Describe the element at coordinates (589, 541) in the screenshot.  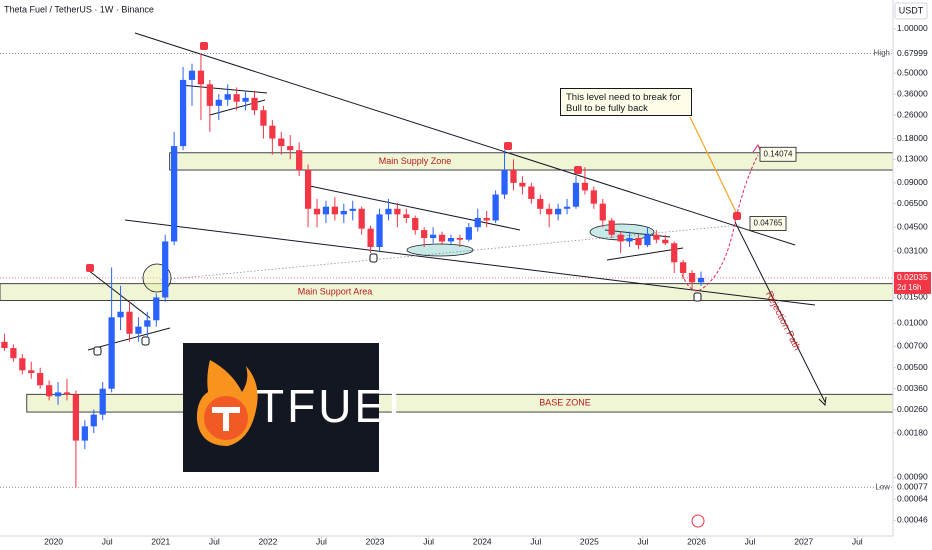
I see `x-tick-label: 2025` at that location.